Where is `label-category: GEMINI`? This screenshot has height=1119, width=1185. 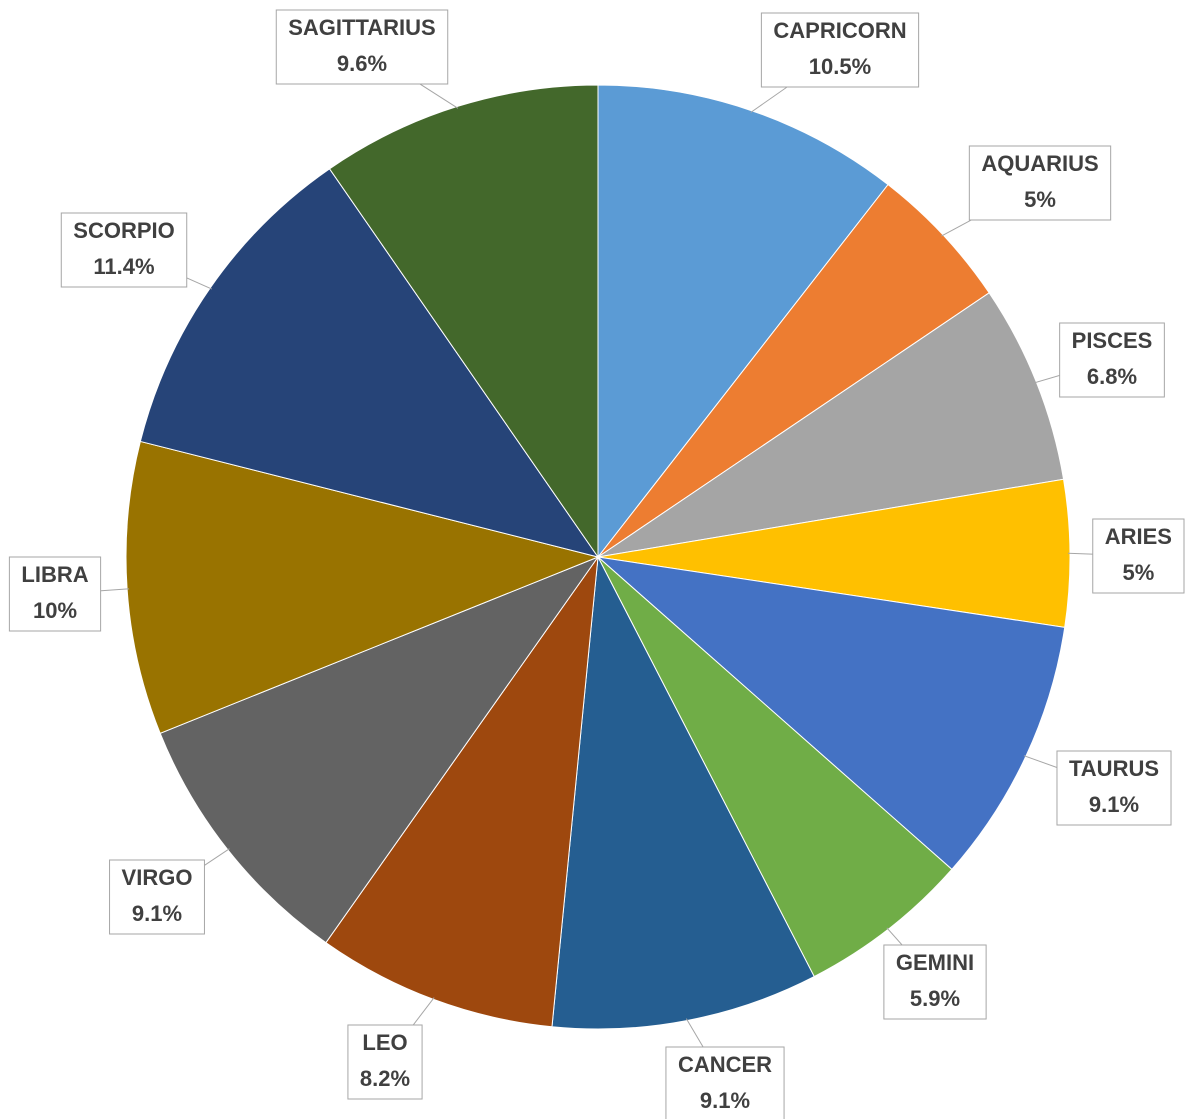
label-category: GEMINI is located at coordinates (935, 962).